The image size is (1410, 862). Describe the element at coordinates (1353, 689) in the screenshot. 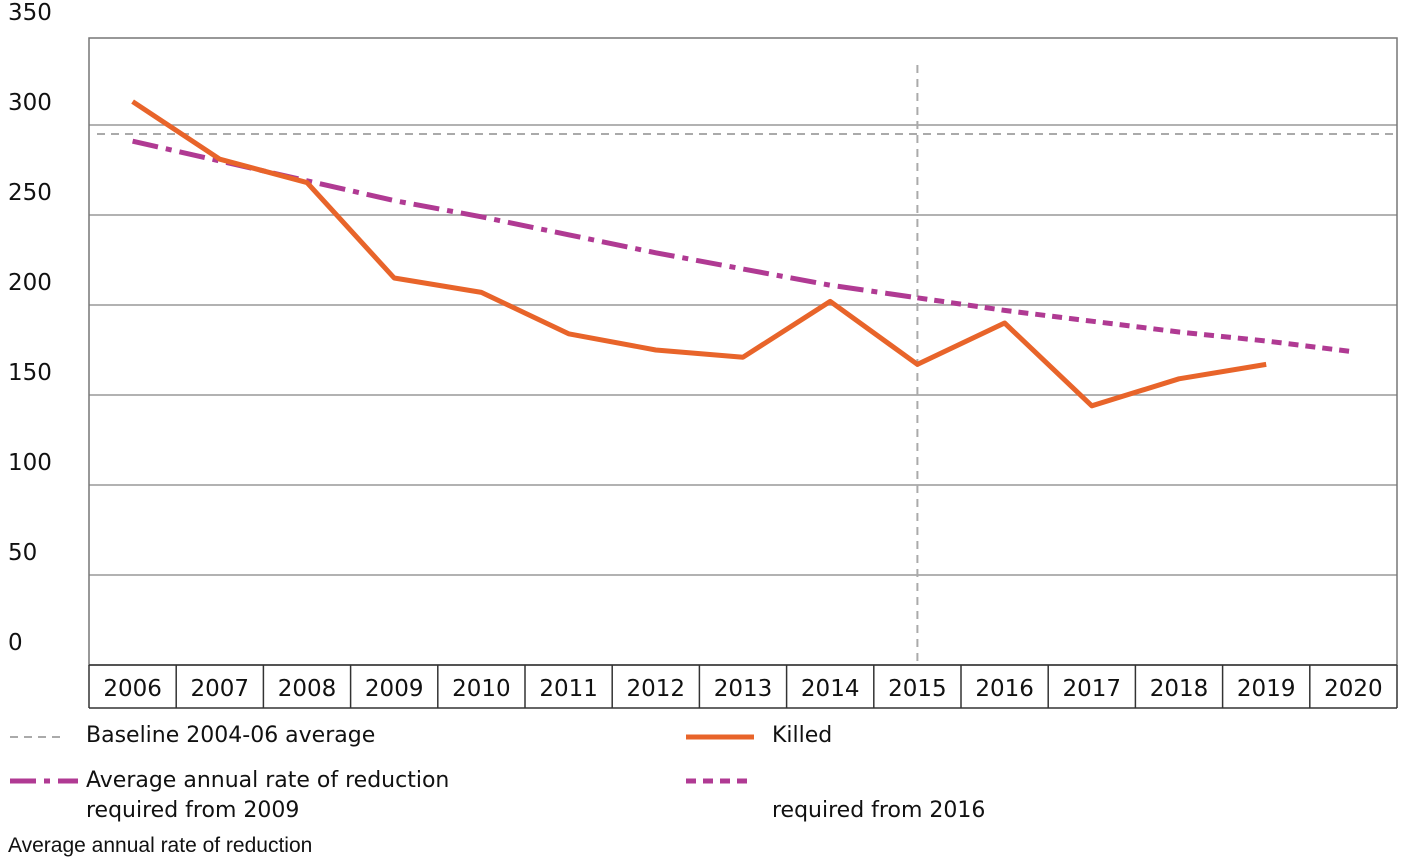

I see `x-tick-label: 2020` at that location.